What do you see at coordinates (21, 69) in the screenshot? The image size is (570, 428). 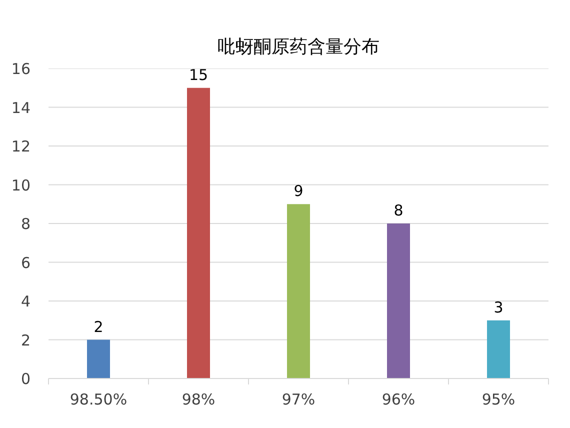 I see `y-tick-label: 16` at bounding box center [21, 69].